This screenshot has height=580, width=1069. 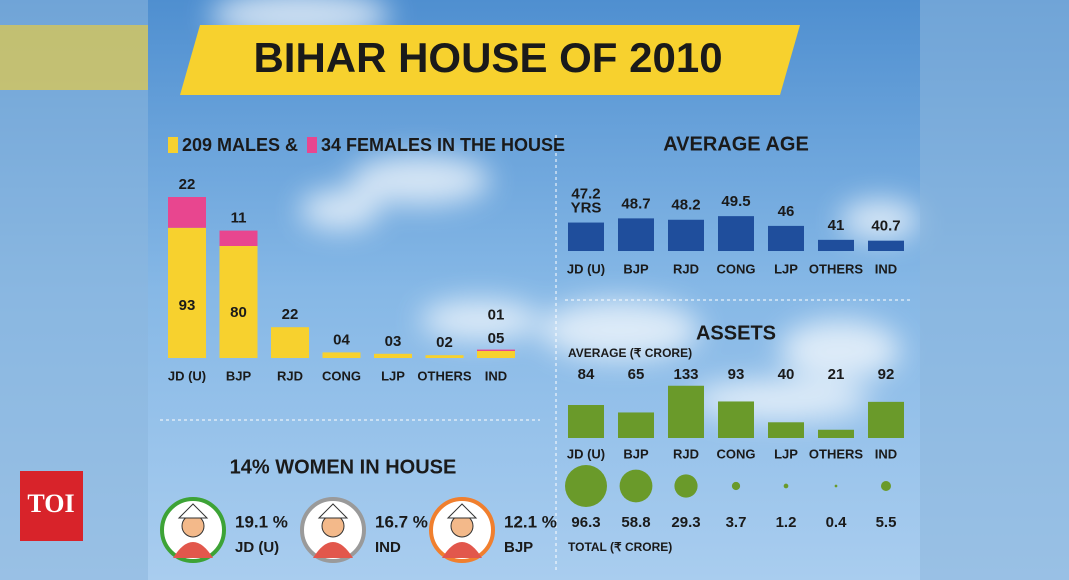 What do you see at coordinates (443, 145) in the screenshot?
I see `legend-label: 34 FEMALES IN THE HOUSE` at bounding box center [443, 145].